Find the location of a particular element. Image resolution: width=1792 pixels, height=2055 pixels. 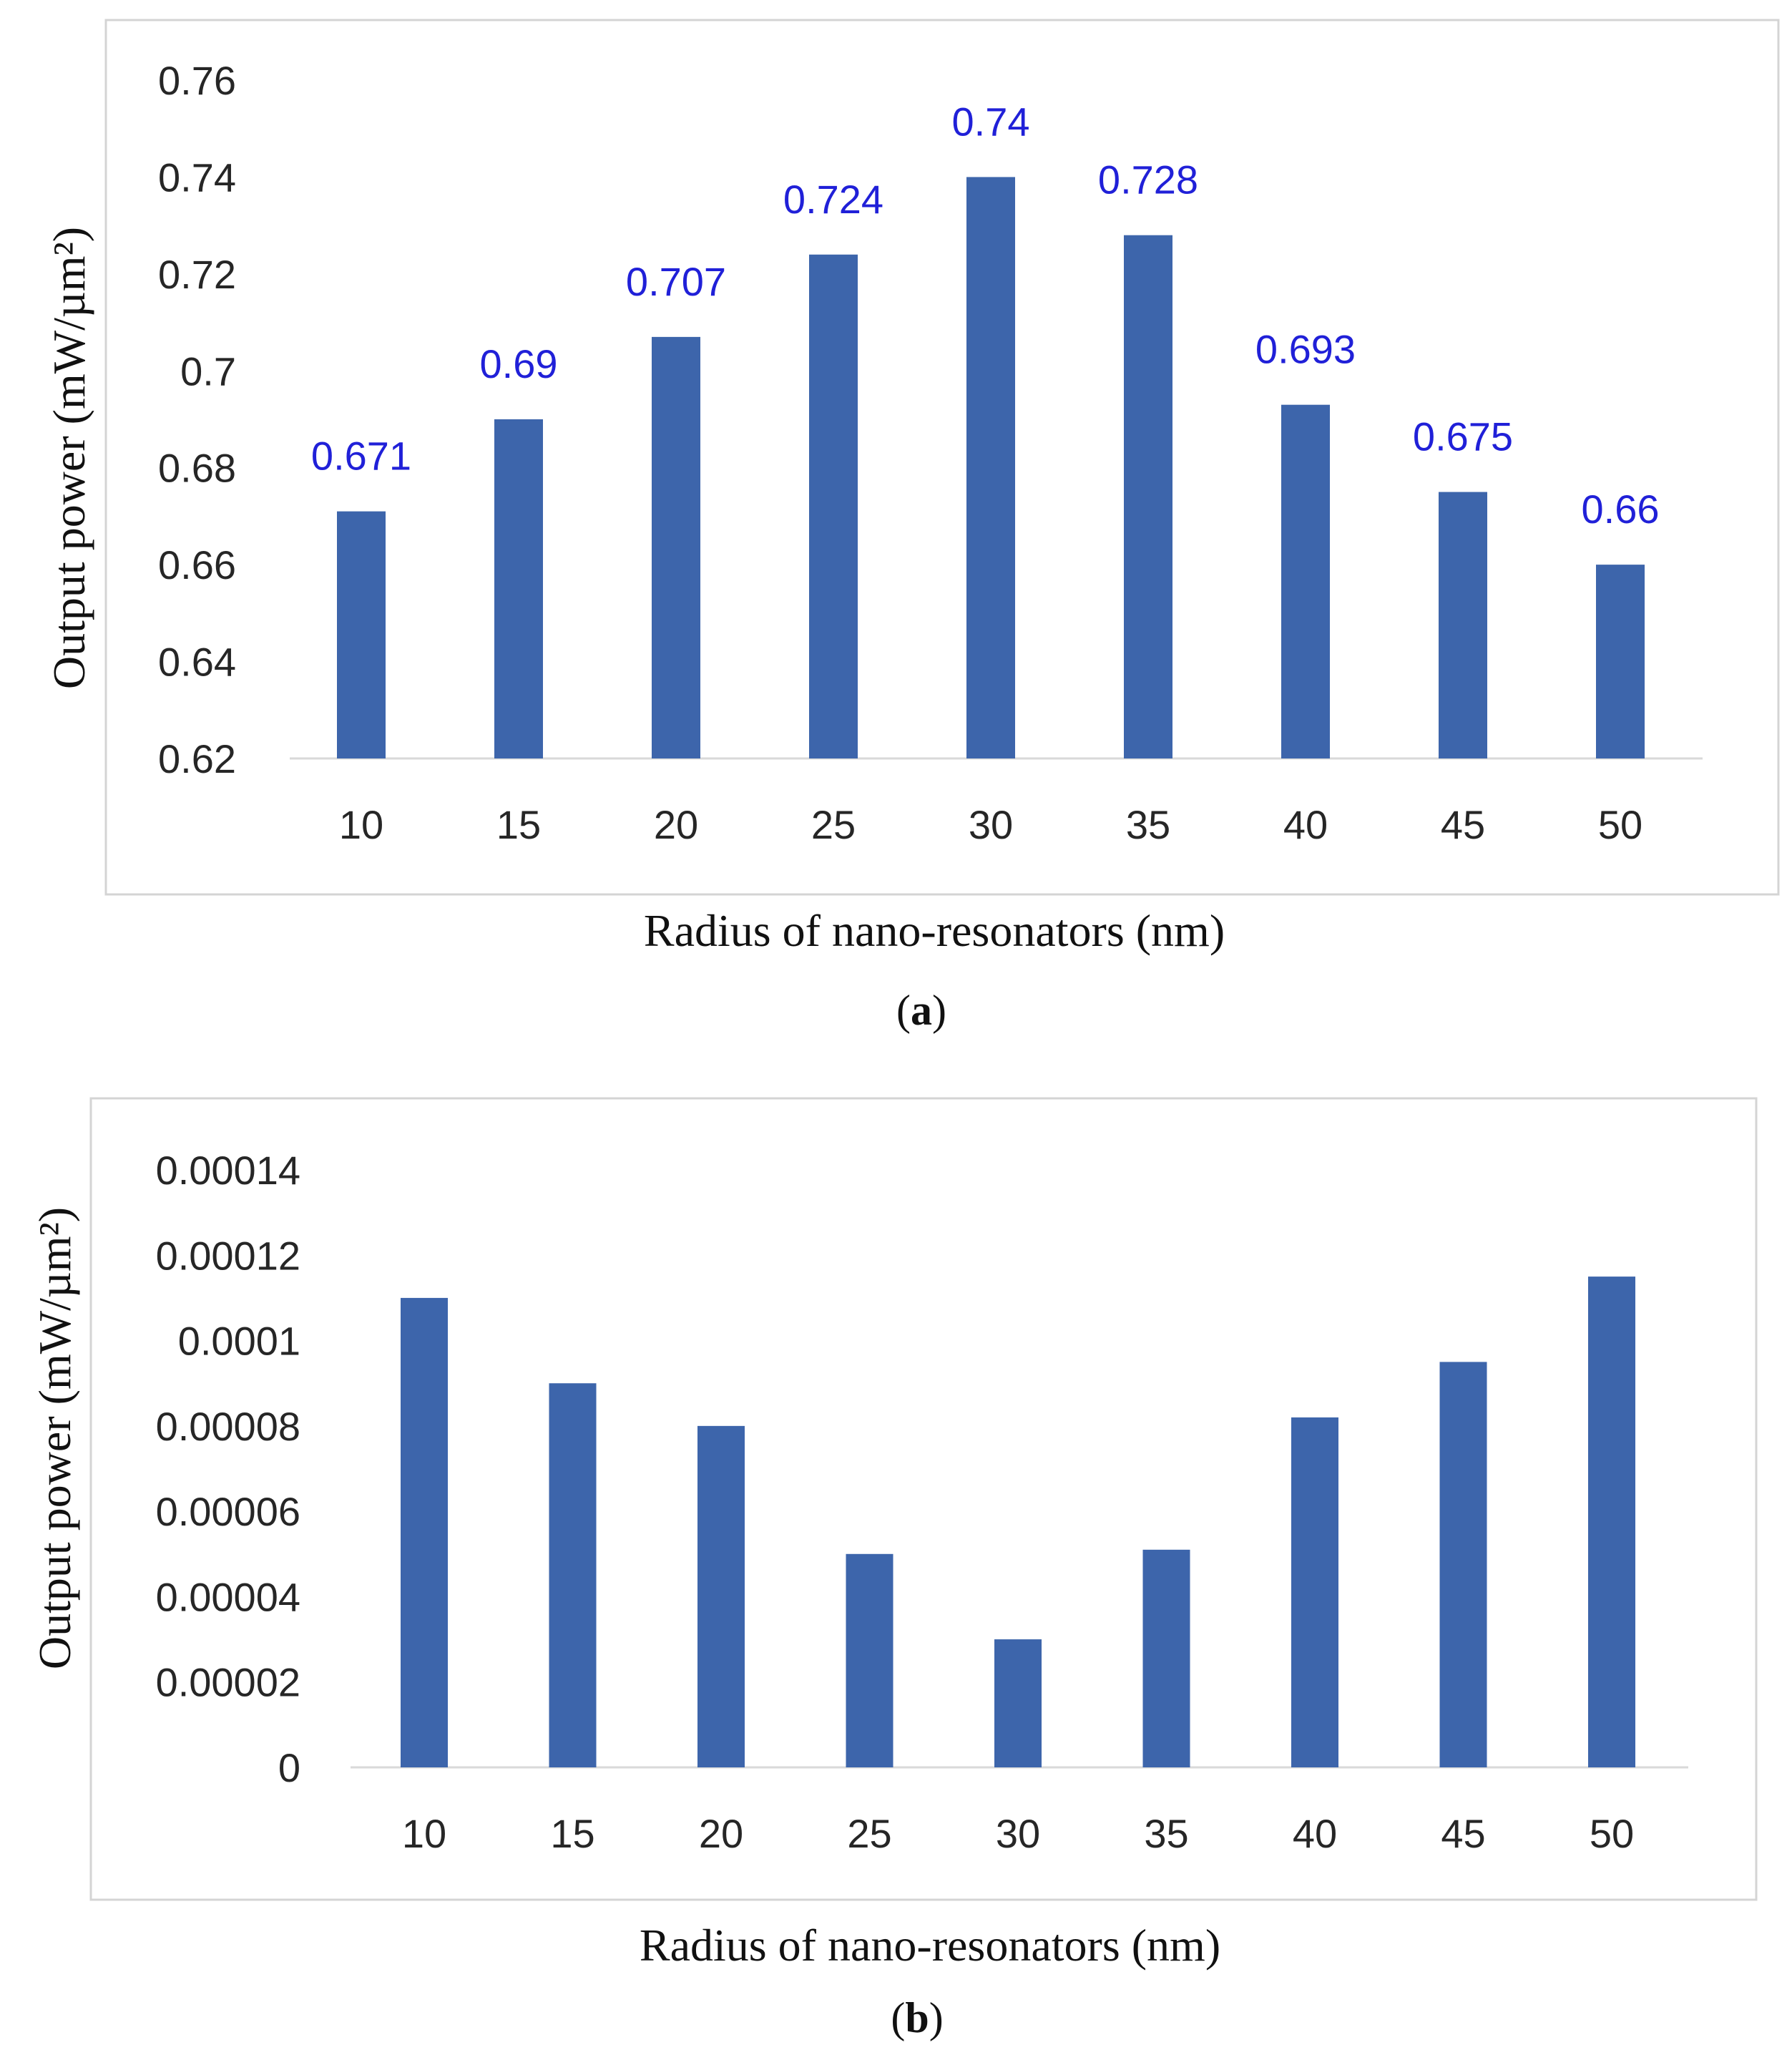

panel-a-letter: a is located at coordinates (921, 1010).